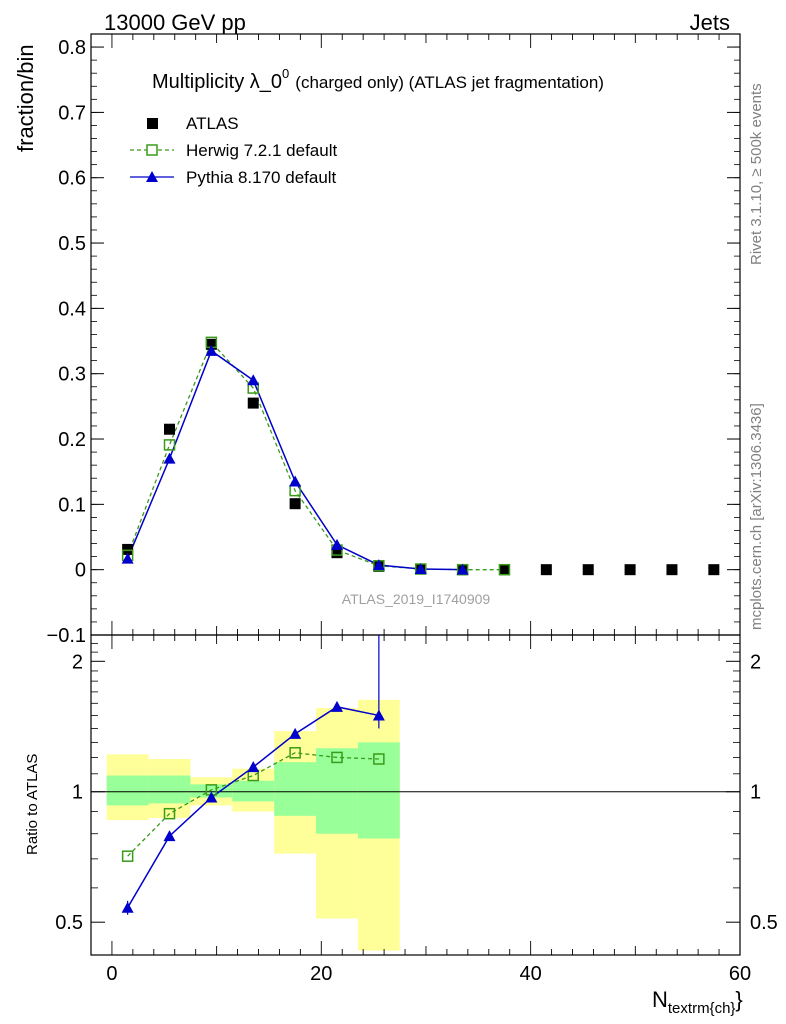  What do you see at coordinates (740, 974) in the screenshot?
I see `x-tick-label: 60` at bounding box center [740, 974].